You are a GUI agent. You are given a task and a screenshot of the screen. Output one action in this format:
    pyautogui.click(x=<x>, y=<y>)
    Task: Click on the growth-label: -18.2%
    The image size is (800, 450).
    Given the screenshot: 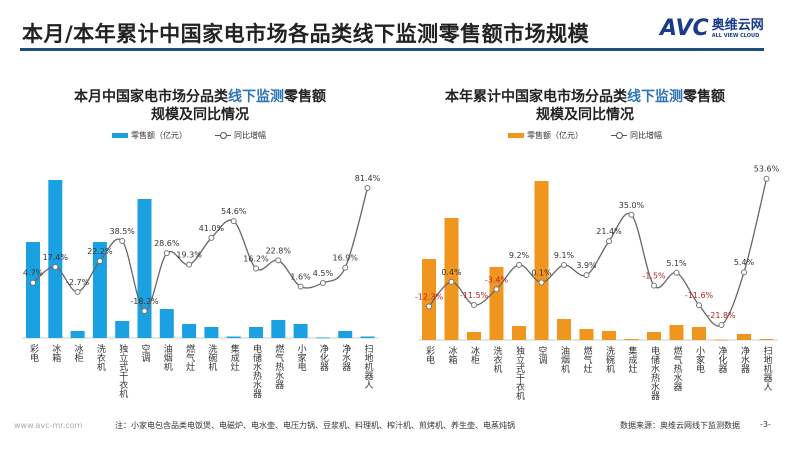 What is the action you would take?
    pyautogui.click(x=144, y=301)
    